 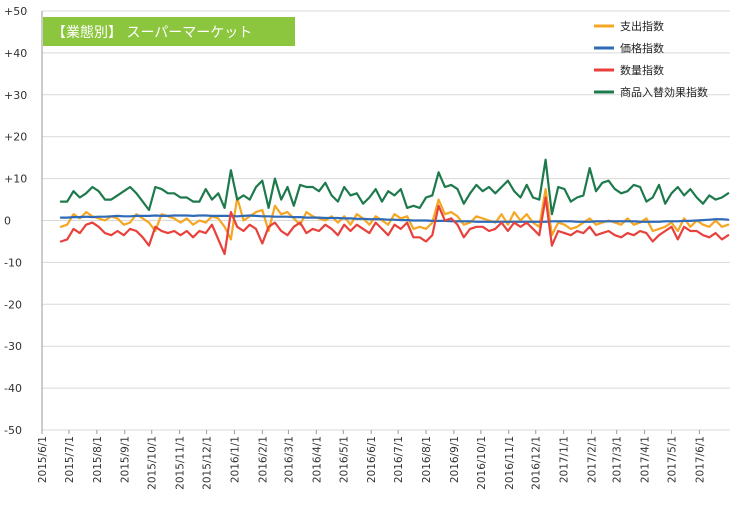 What do you see at coordinates (70, 459) in the screenshot?
I see `x-tick-label: 2015/7/1` at bounding box center [70, 459].